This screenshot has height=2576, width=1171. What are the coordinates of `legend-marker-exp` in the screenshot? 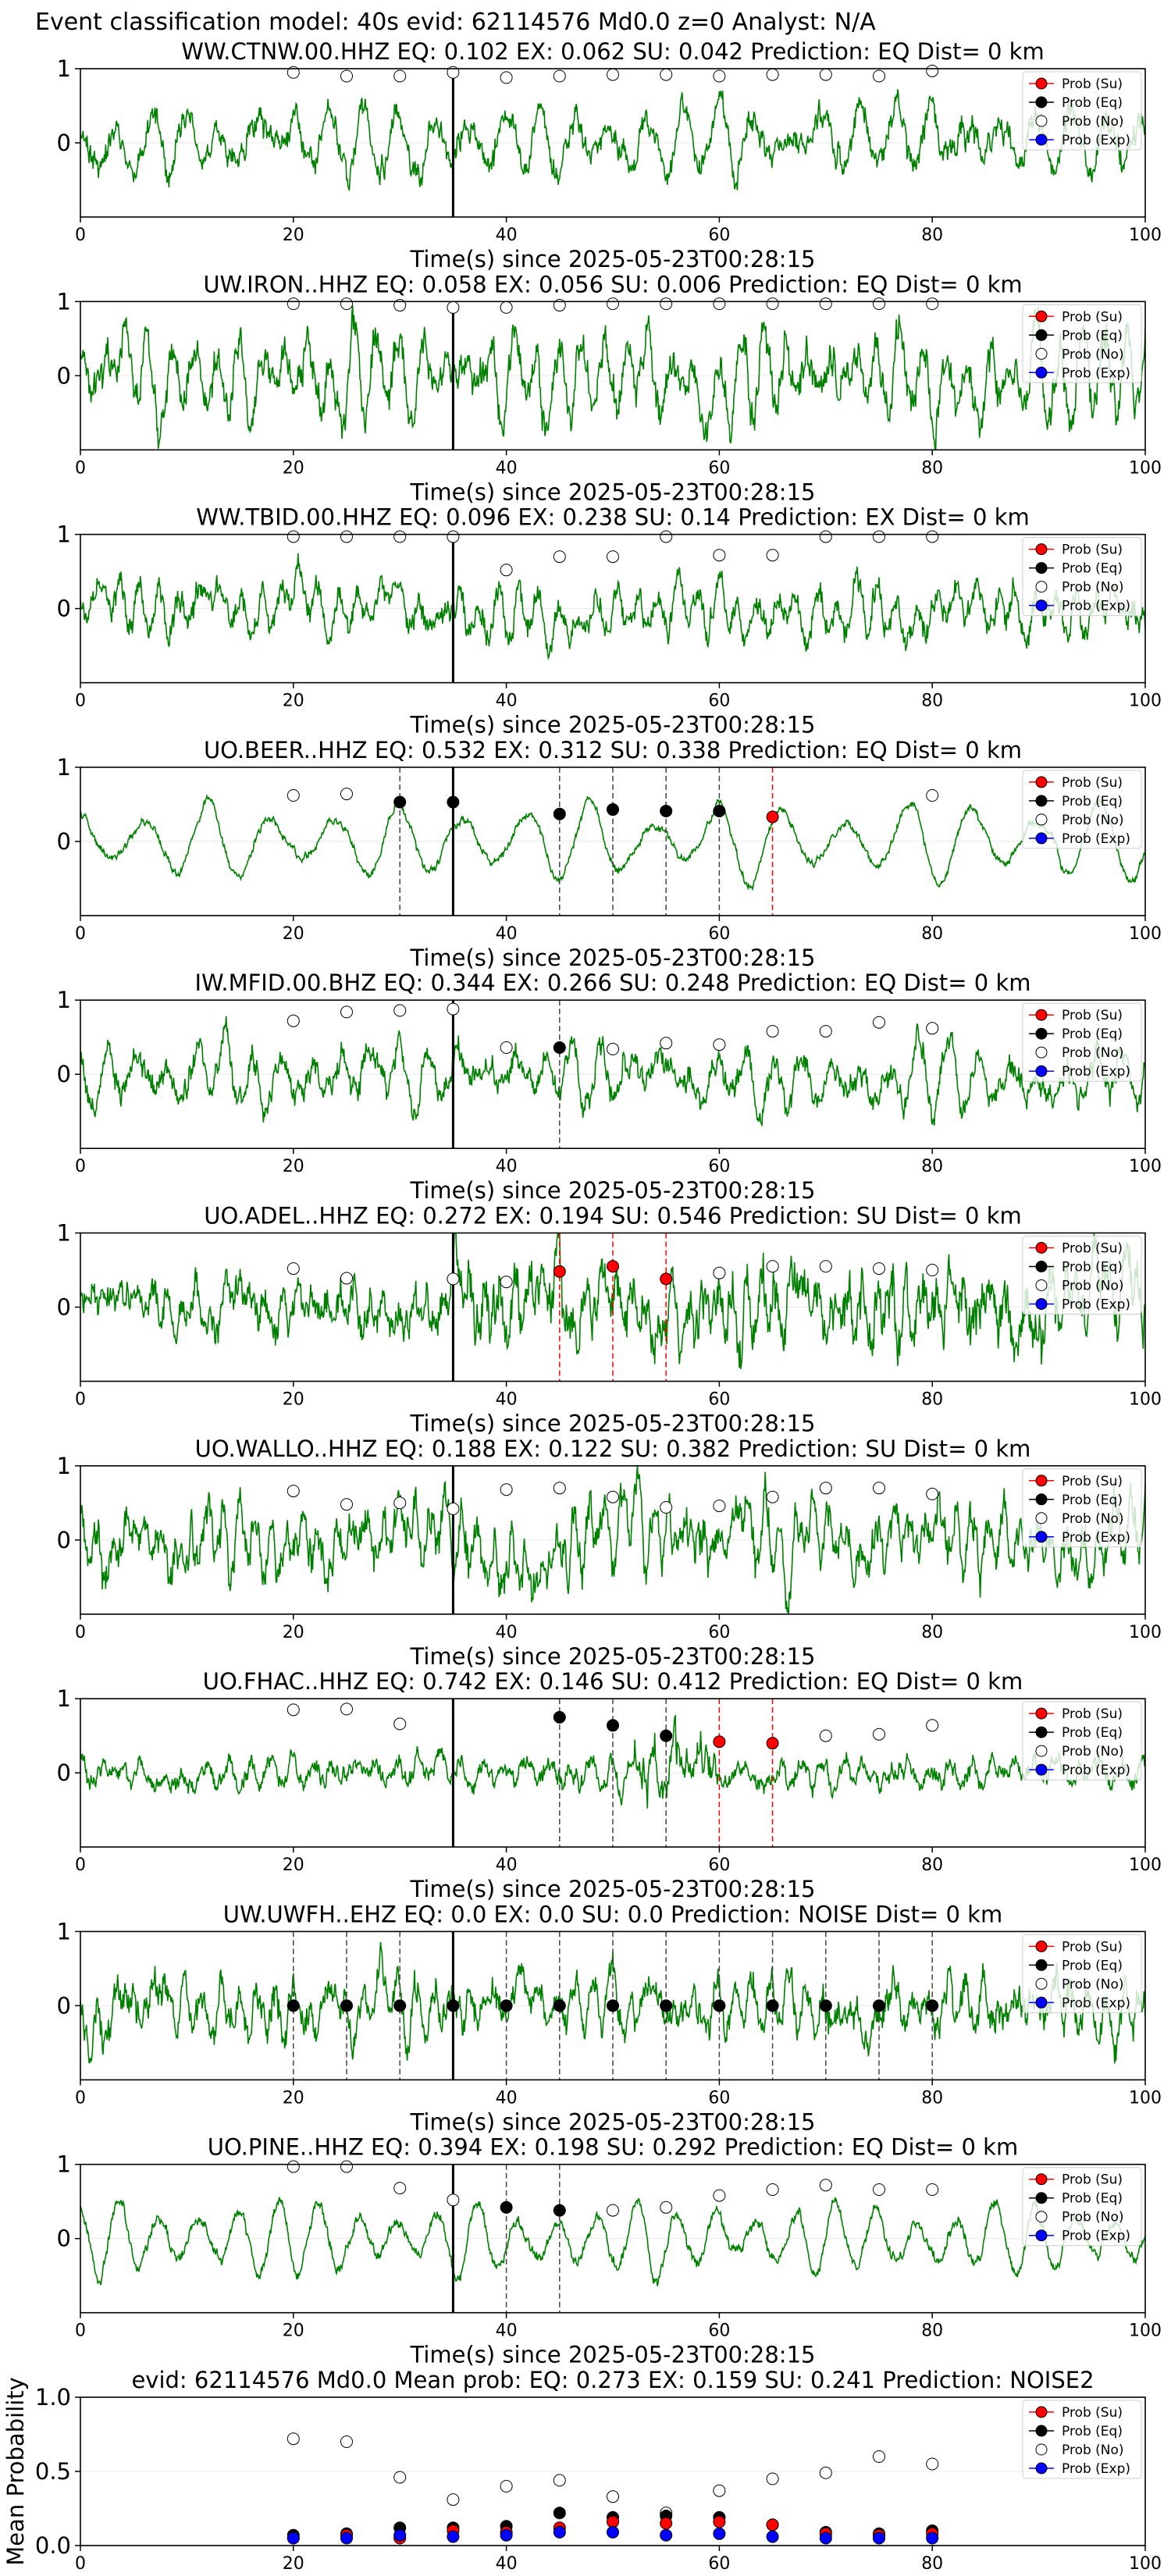 It's located at (1041, 2002).